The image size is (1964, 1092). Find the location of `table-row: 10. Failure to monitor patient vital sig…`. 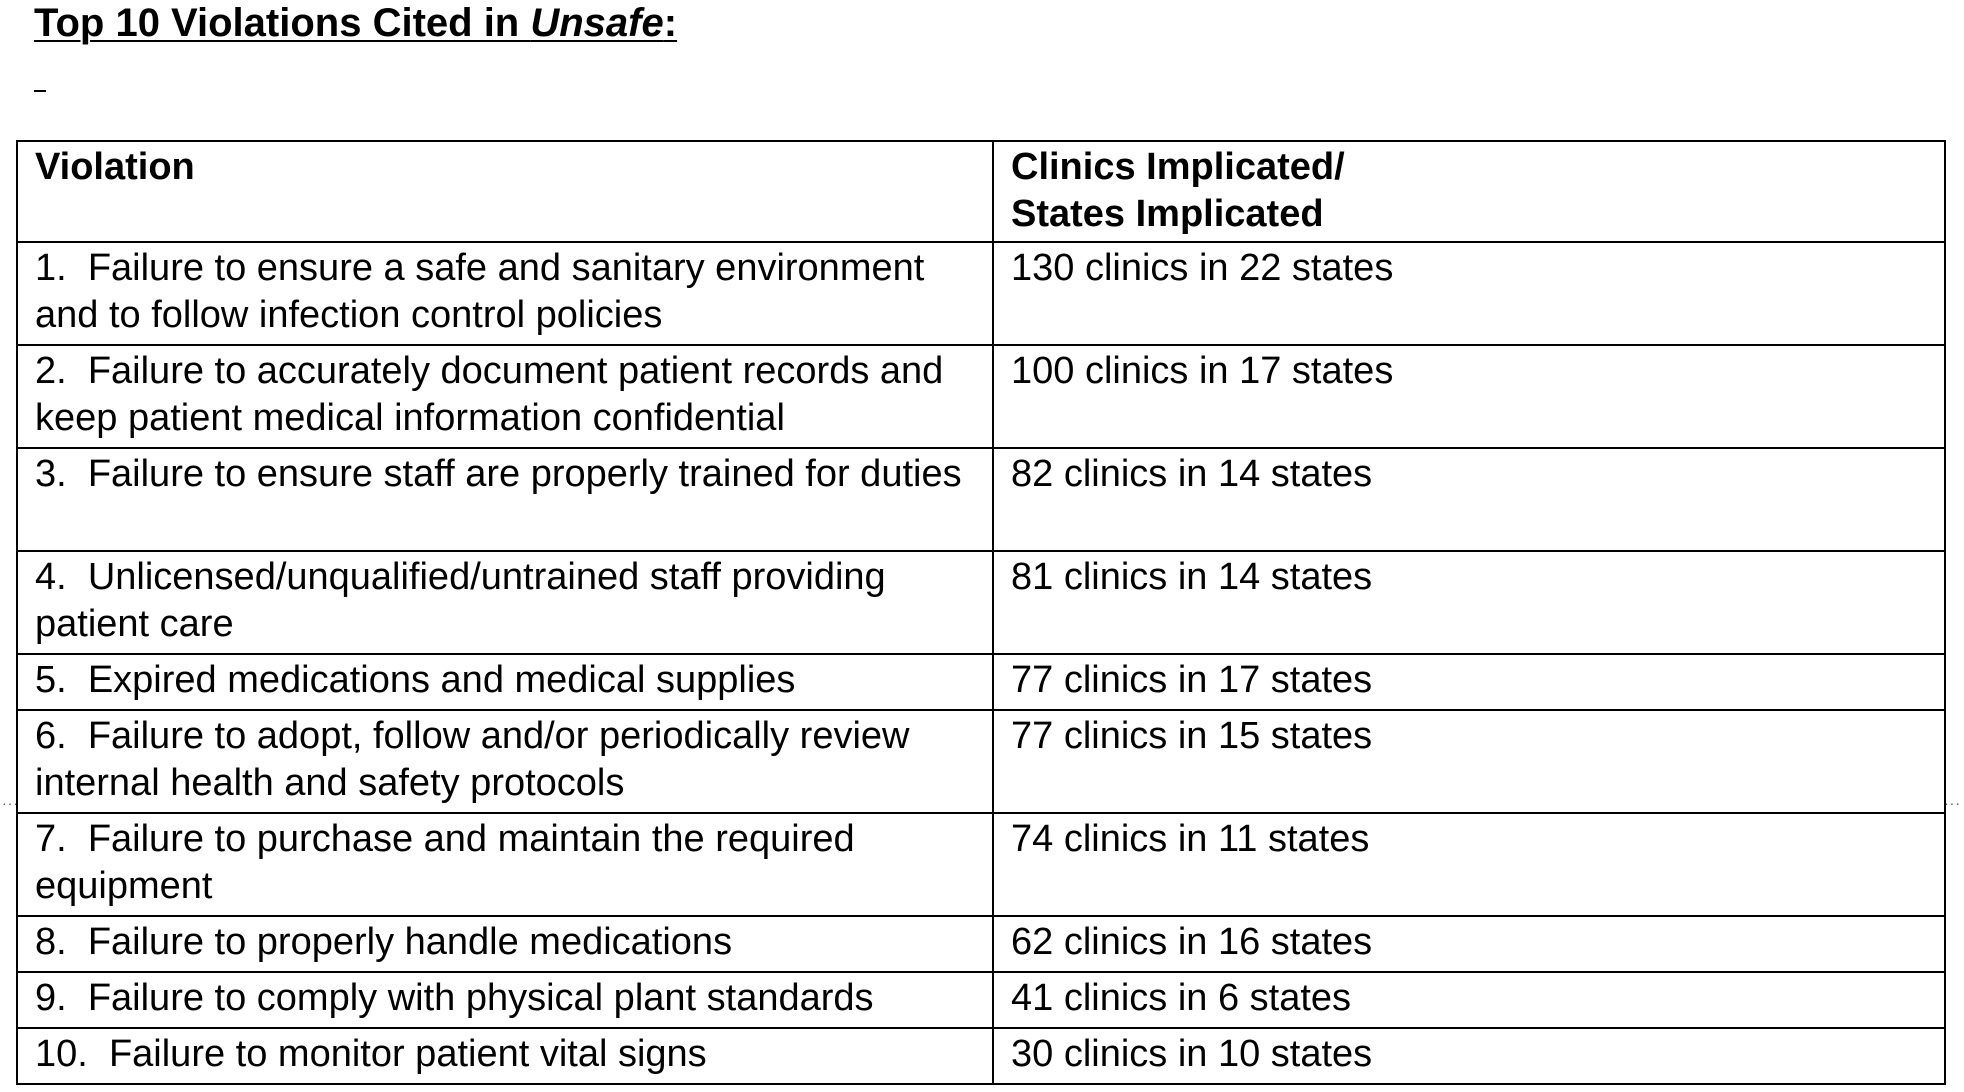

table-row: 10. Failure to monitor patient vital sig… is located at coordinates (981, 1056).